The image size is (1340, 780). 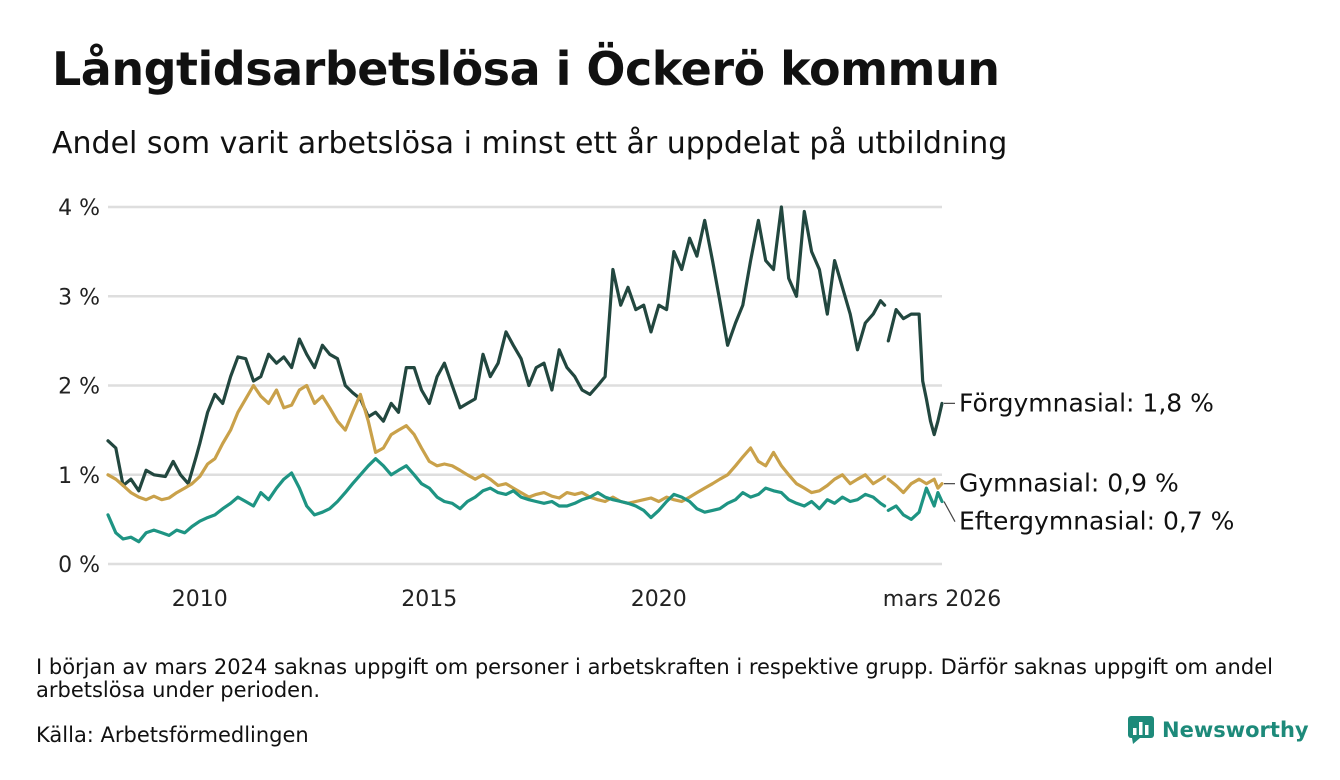 I want to click on brand-name: Newsworthy, so click(x=1235, y=730).